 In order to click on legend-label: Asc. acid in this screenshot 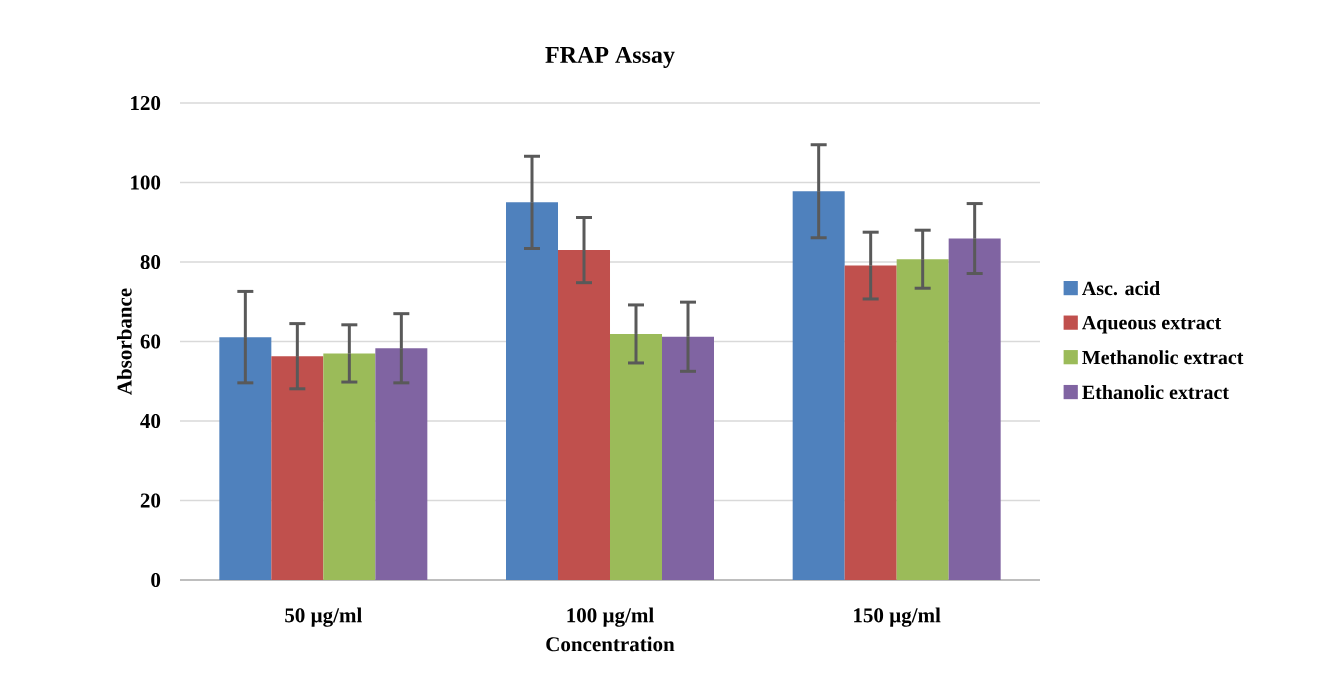, I will do `click(1121, 288)`.